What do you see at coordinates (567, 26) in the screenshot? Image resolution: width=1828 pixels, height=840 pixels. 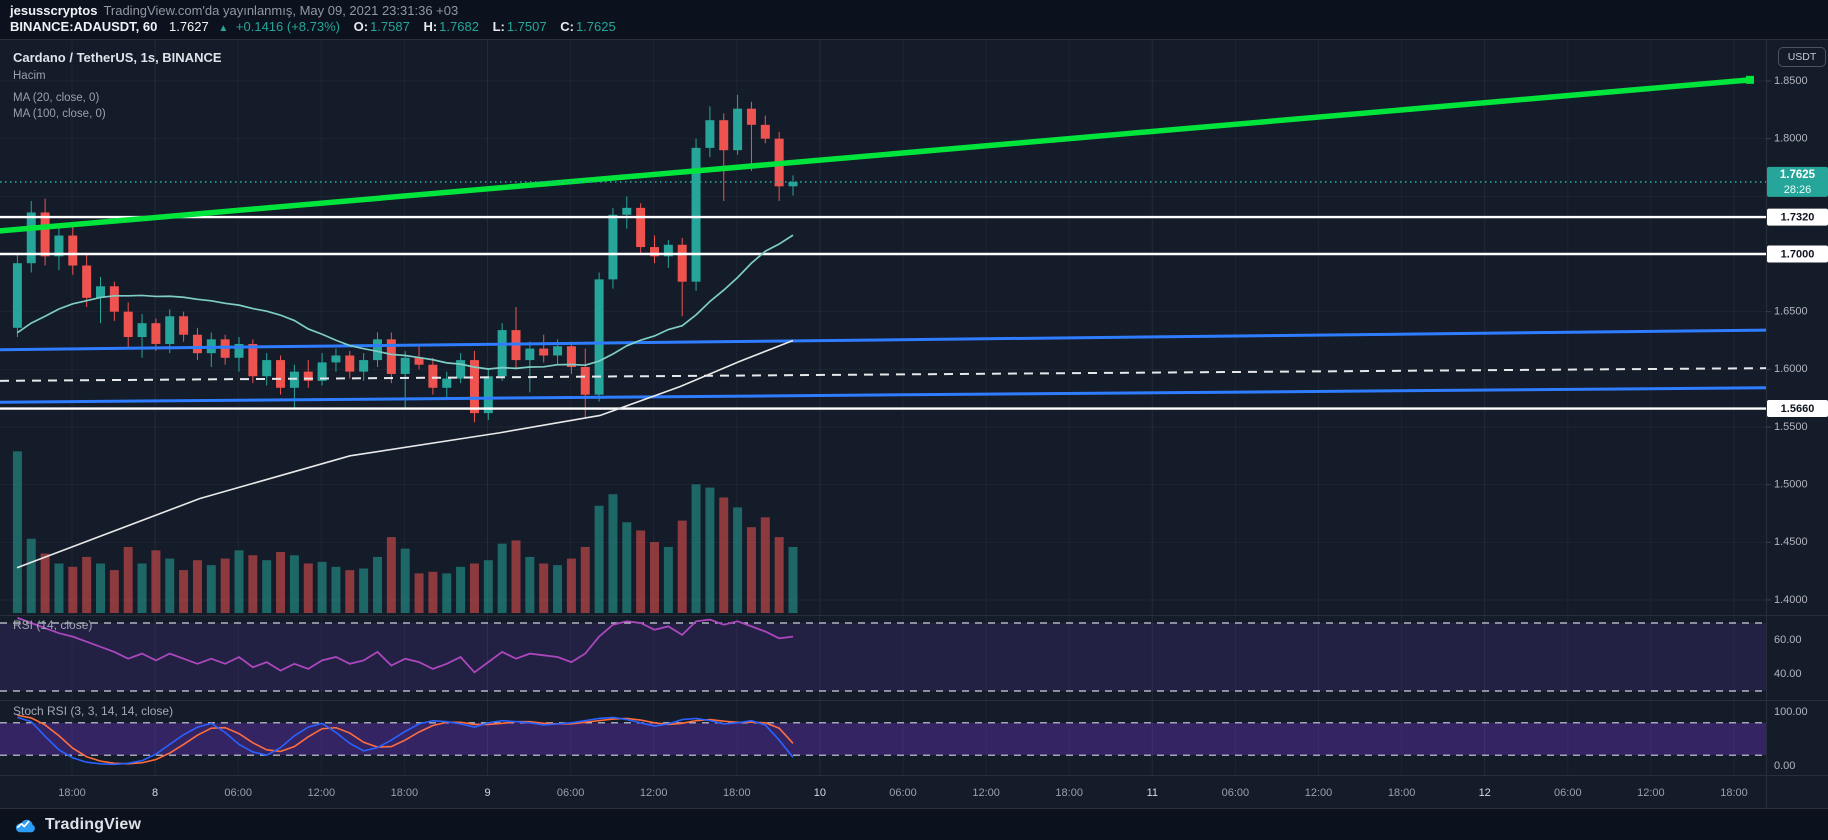 I see `close-label: C:` at bounding box center [567, 26].